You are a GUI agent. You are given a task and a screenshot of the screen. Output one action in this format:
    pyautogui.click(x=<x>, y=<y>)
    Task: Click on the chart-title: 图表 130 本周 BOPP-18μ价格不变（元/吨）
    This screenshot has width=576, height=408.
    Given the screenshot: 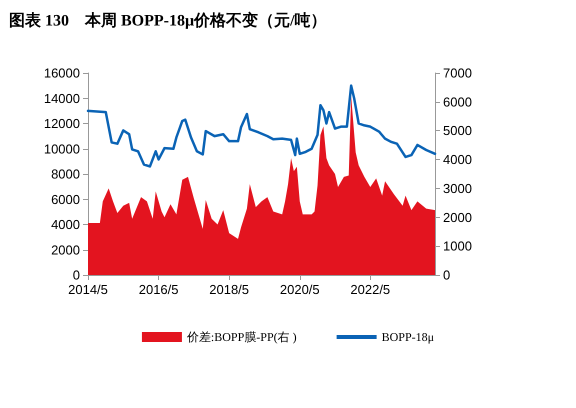 What is the action you would take?
    pyautogui.click(x=168, y=21)
    